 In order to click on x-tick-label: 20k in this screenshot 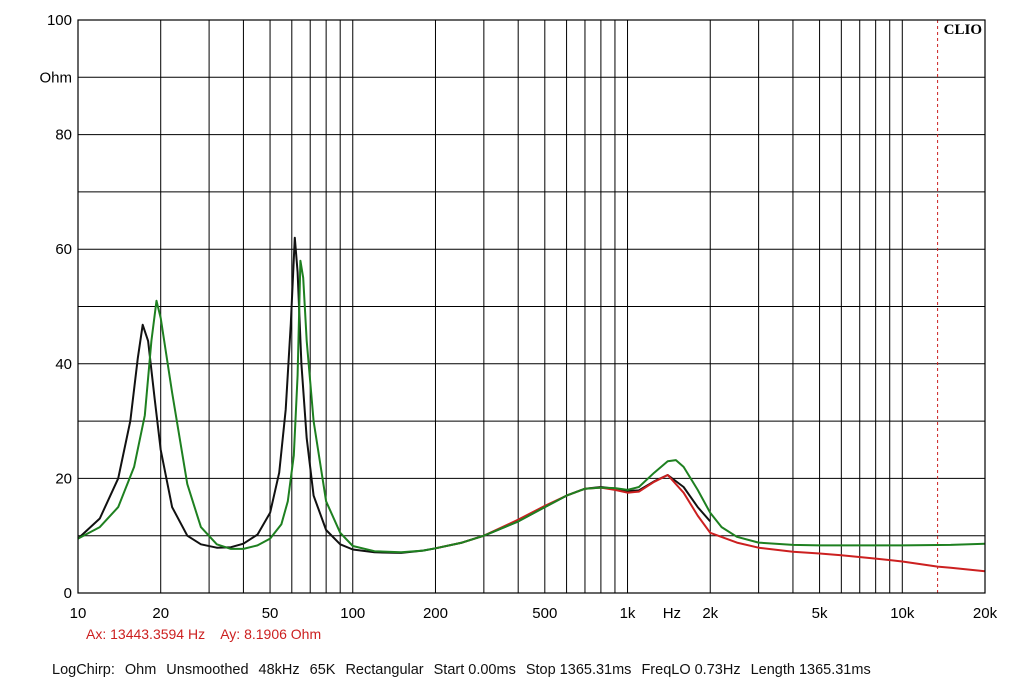, I will do `click(985, 613)`.